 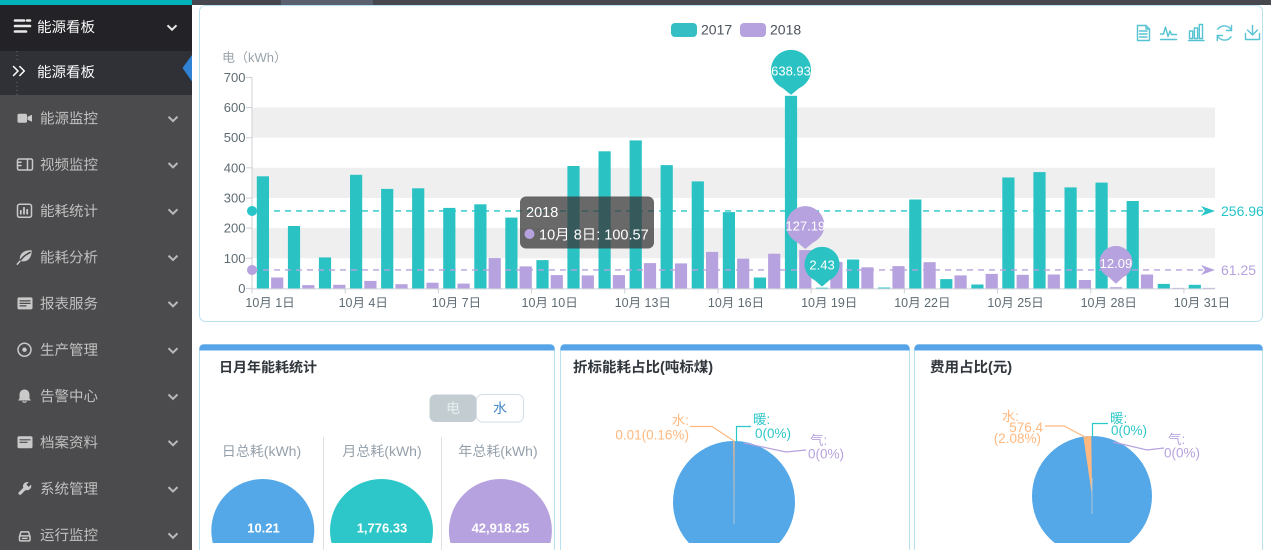 What do you see at coordinates (745, 303) in the screenshot?
I see `svg-text: 16` at bounding box center [745, 303].